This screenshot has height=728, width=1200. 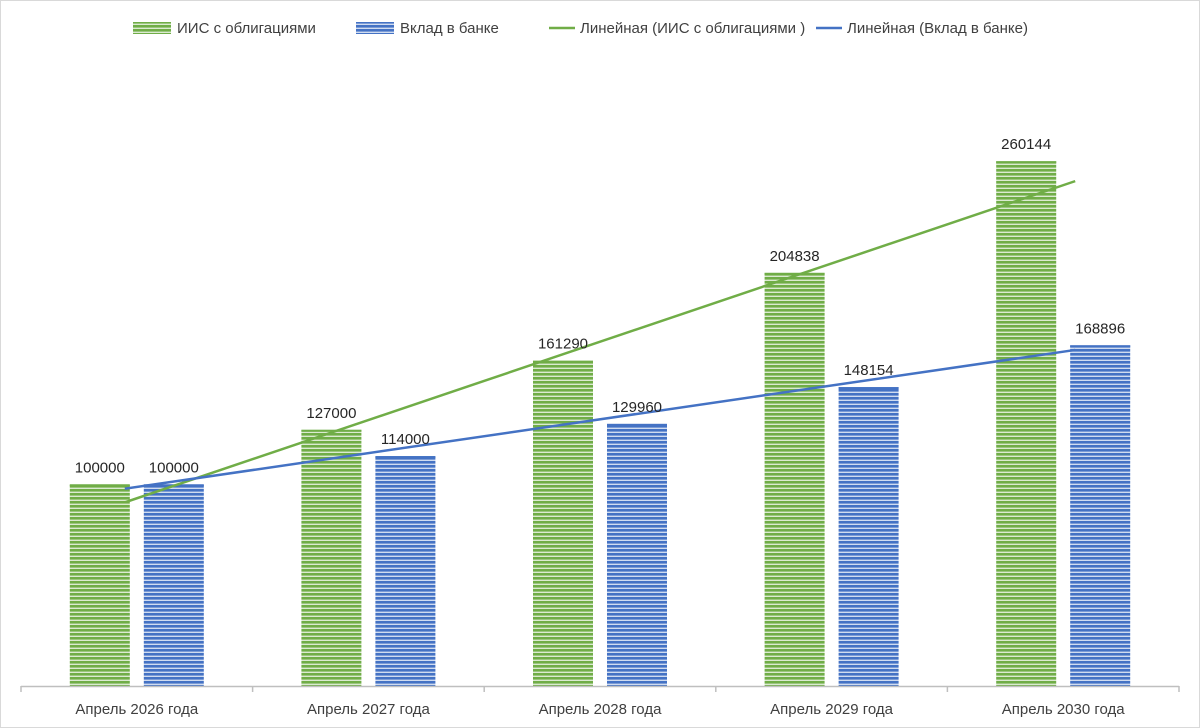 What do you see at coordinates (1063, 709) in the screenshot?
I see `x-tick-label-4: Апрель 2030 года` at bounding box center [1063, 709].